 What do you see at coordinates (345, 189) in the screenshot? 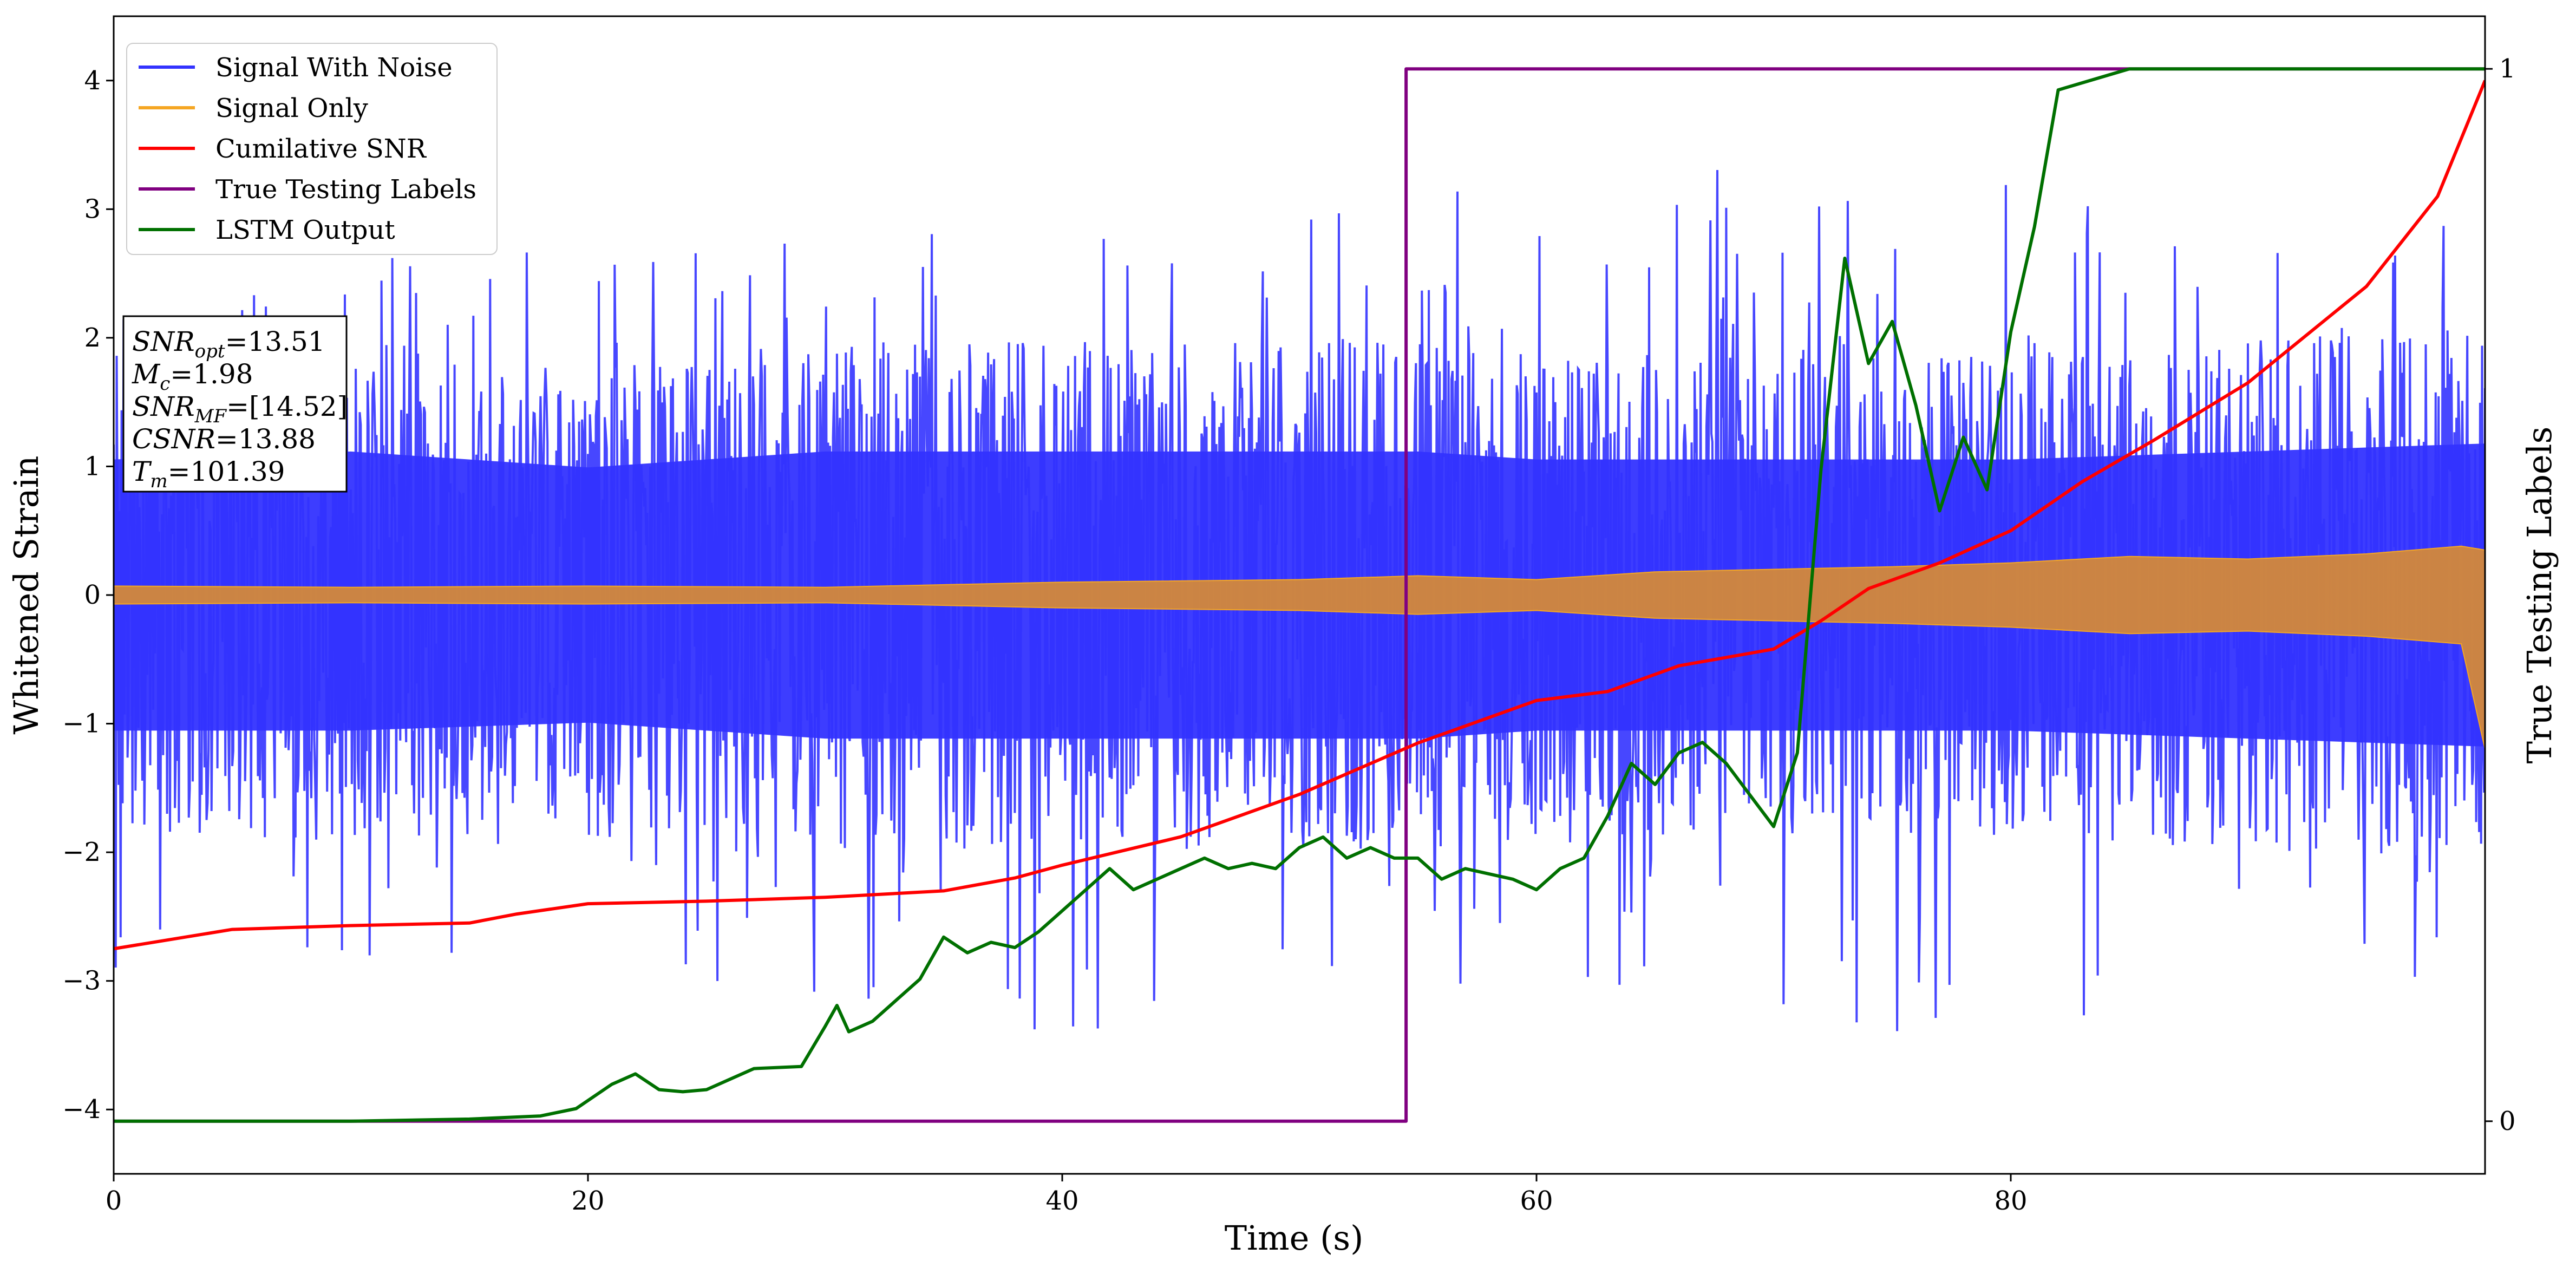
I see `legend-label-true-testing-labels: True Testing Labels` at bounding box center [345, 189].